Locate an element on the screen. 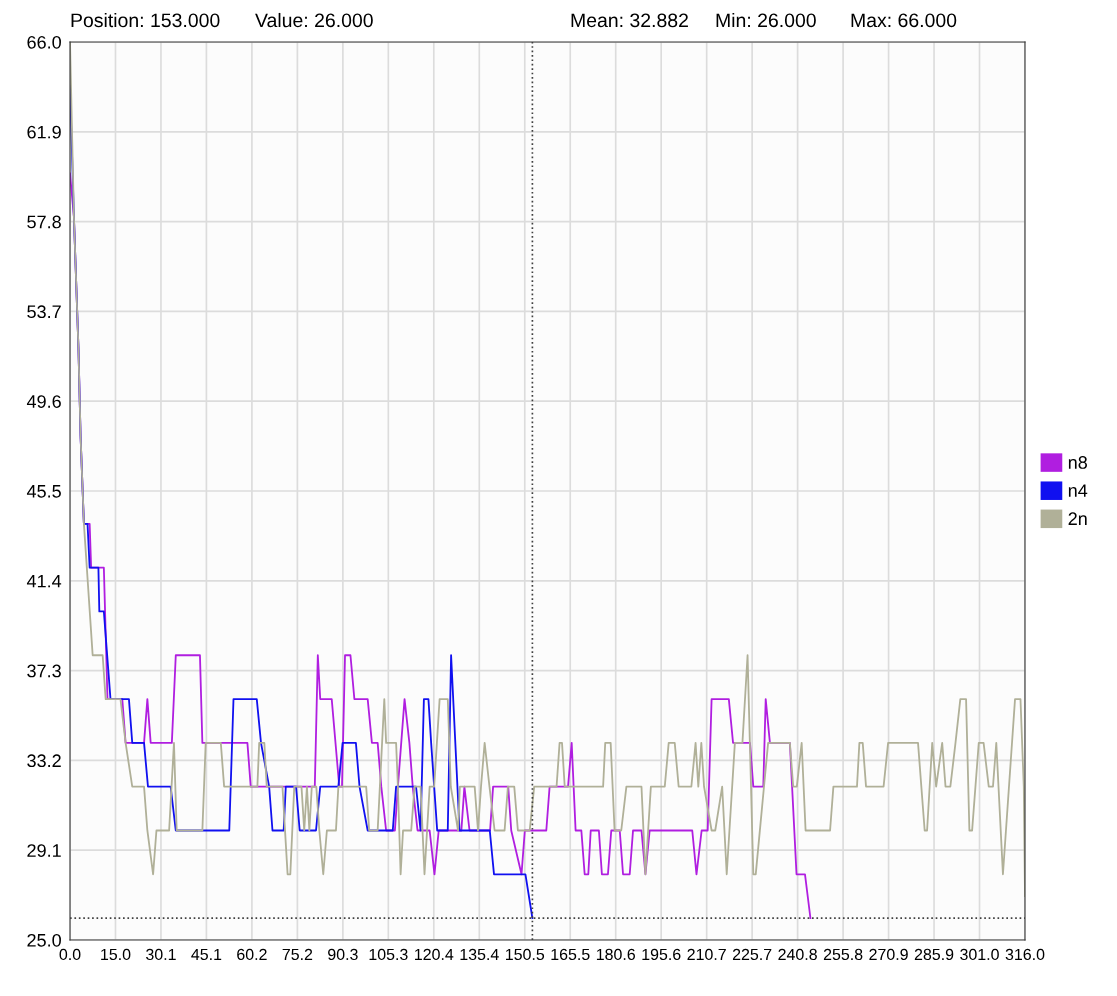 This screenshot has height=996, width=1117. x-tick-label: 165.5 is located at coordinates (570, 954).